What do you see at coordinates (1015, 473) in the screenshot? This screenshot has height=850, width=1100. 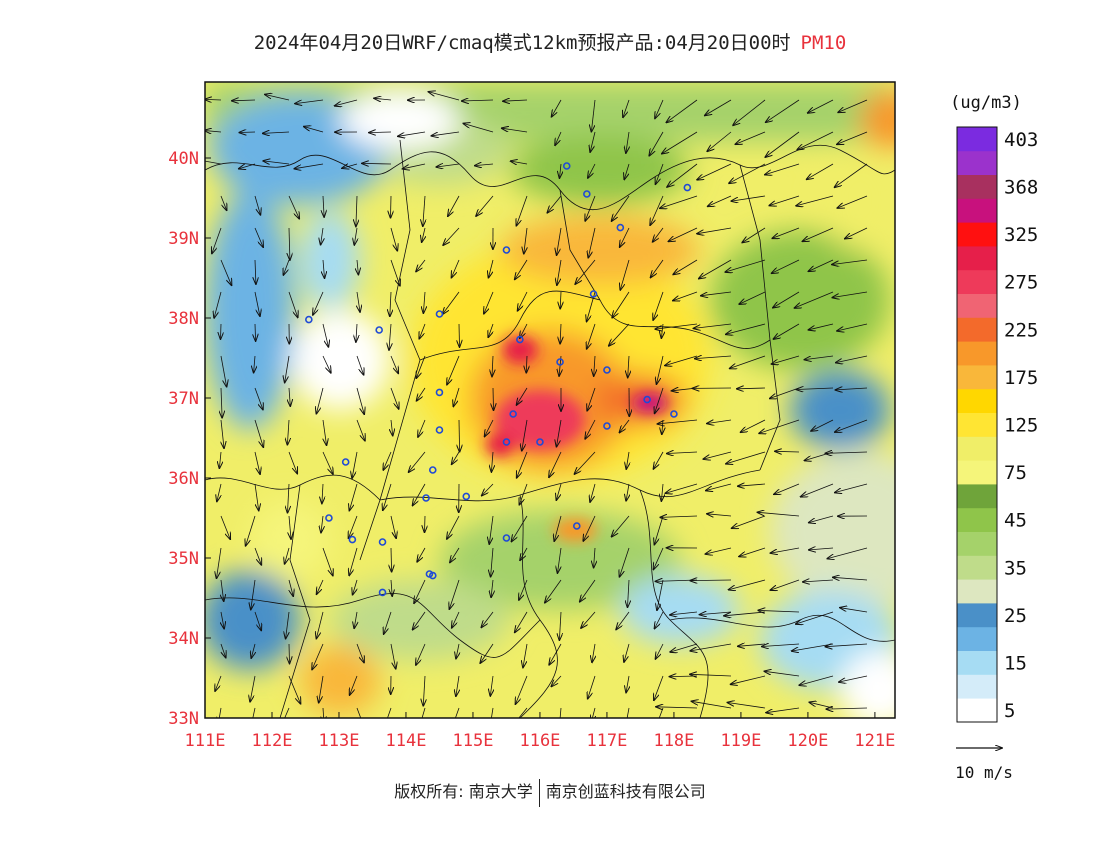 I see `legend-label: 75` at bounding box center [1015, 473].